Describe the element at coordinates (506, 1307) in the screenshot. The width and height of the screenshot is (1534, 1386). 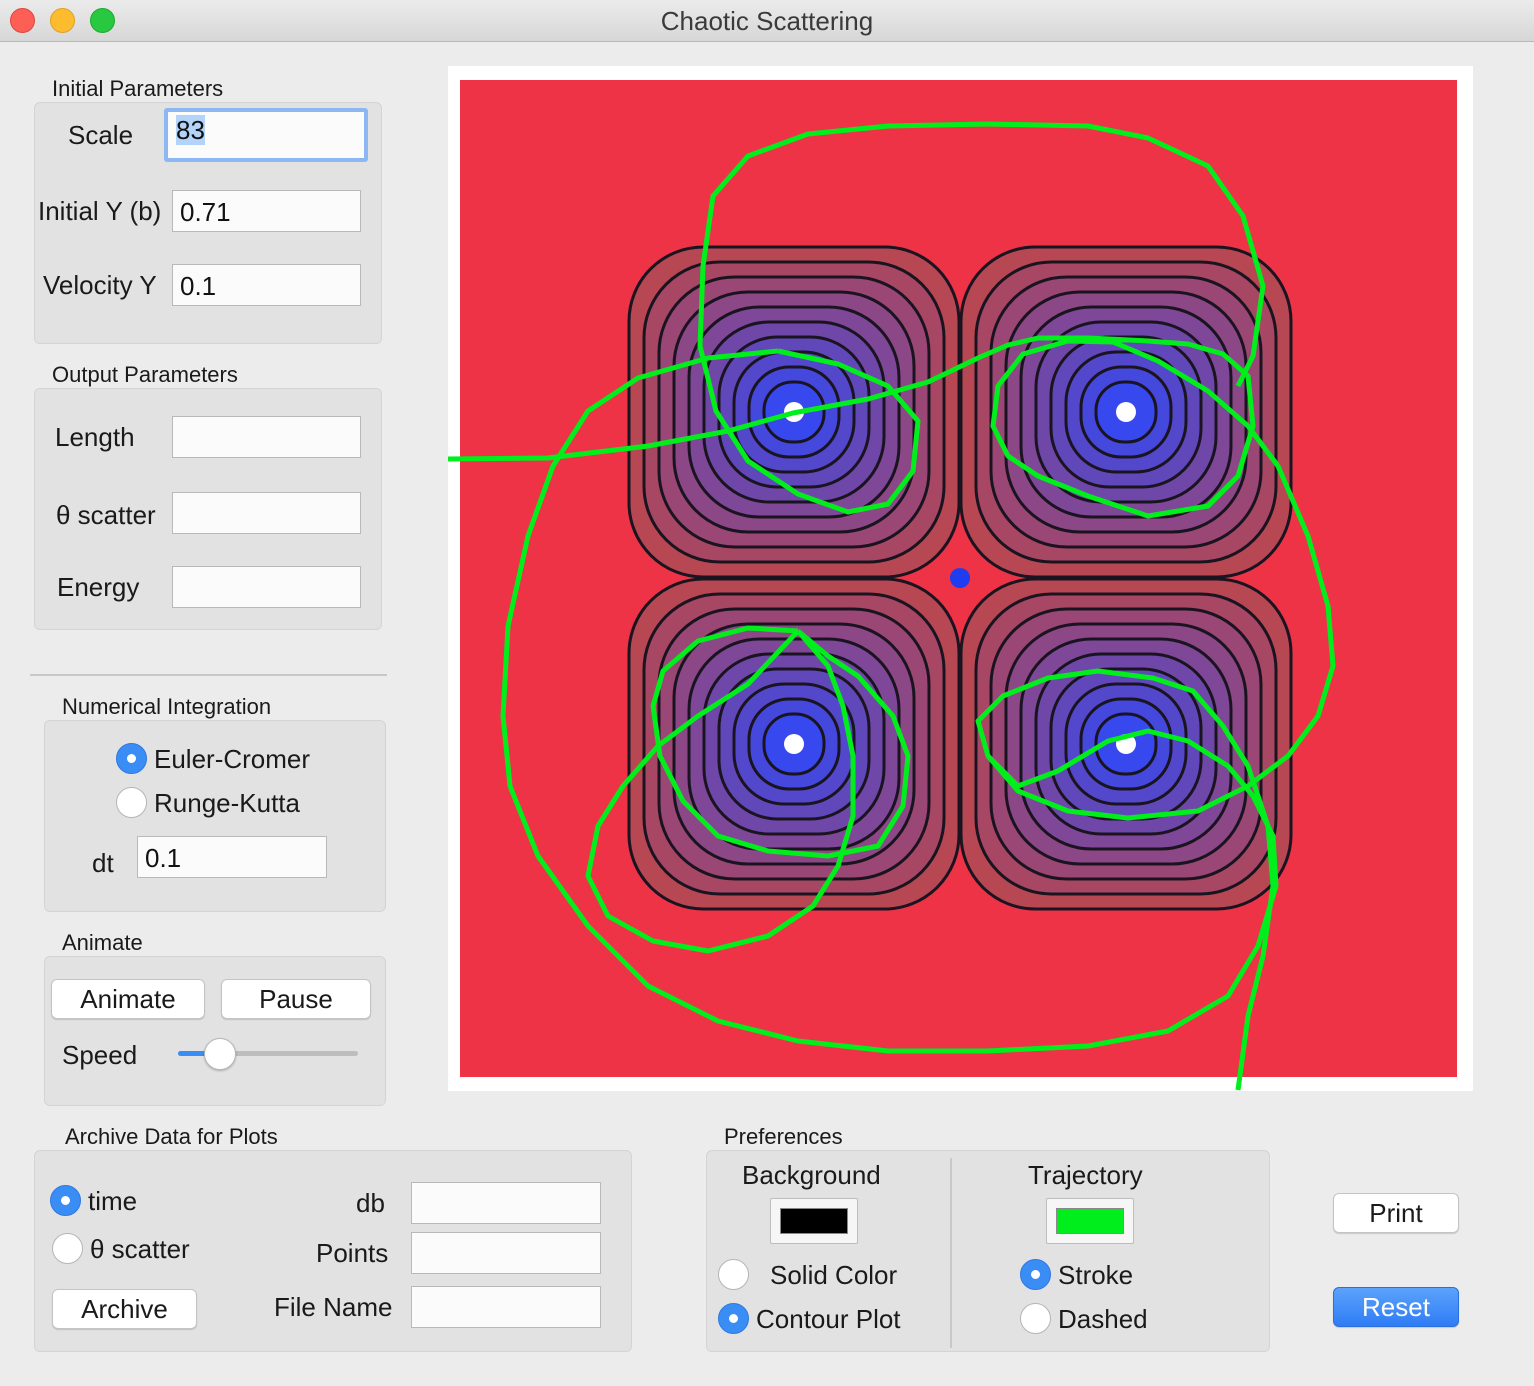
I see `file-name-input` at that location.